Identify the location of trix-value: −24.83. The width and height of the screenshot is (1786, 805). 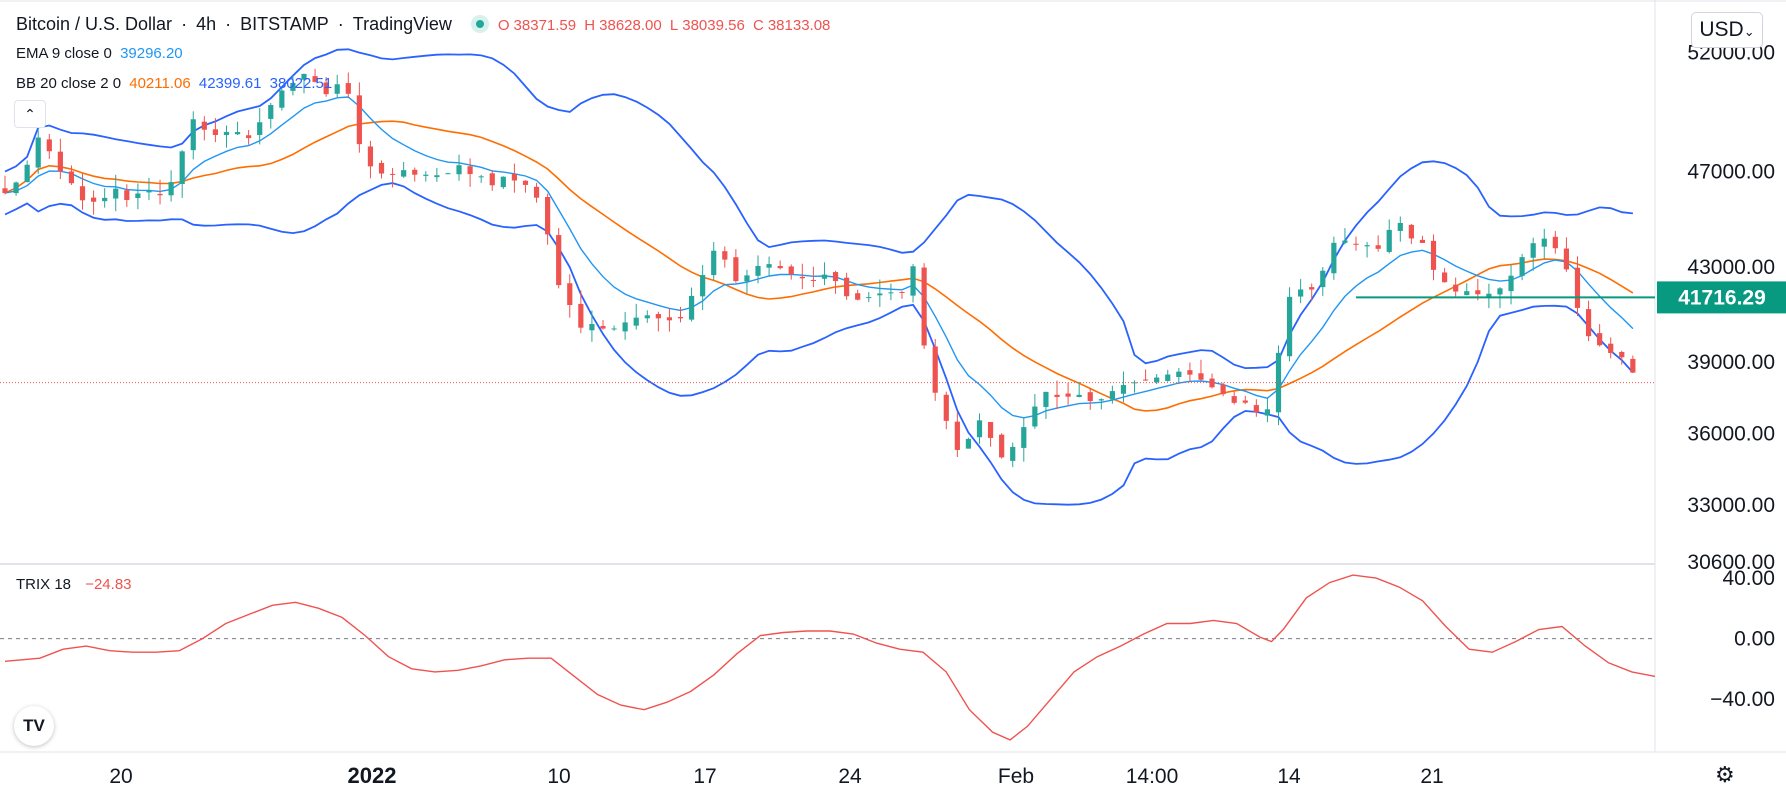
(108, 584).